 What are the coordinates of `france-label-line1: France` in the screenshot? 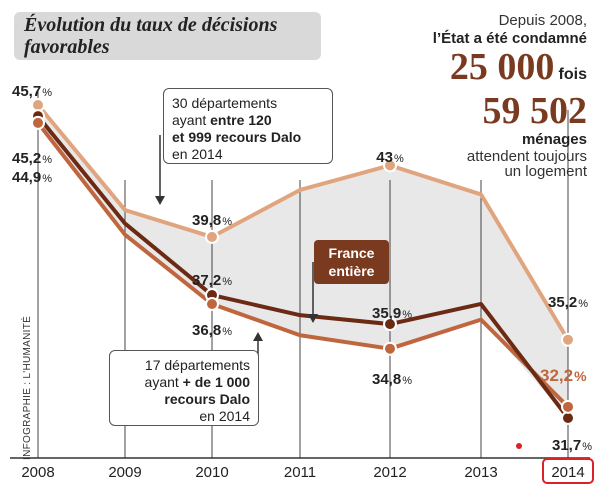 It's located at (351, 253).